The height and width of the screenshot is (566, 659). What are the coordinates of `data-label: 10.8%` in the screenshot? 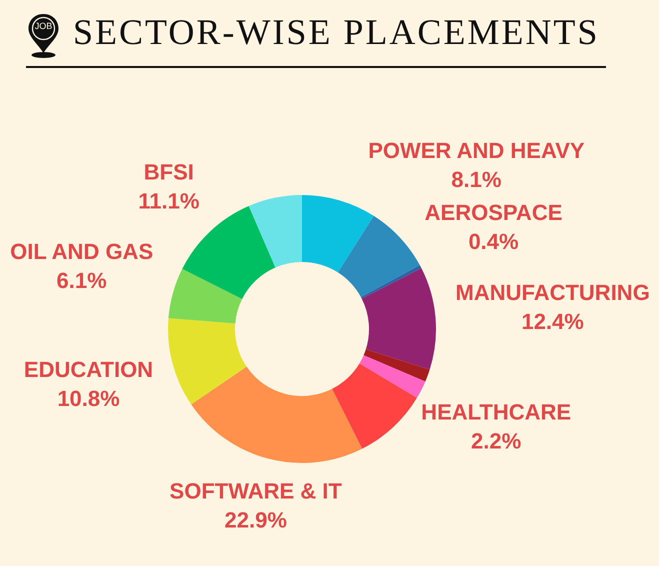 It's located at (88, 398).